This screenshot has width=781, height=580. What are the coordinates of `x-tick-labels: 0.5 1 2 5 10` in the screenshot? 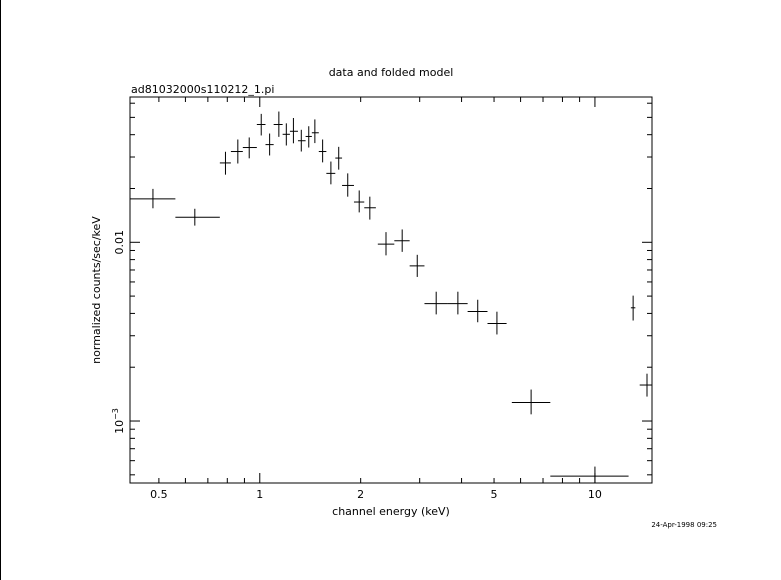 It's located at (376, 494).